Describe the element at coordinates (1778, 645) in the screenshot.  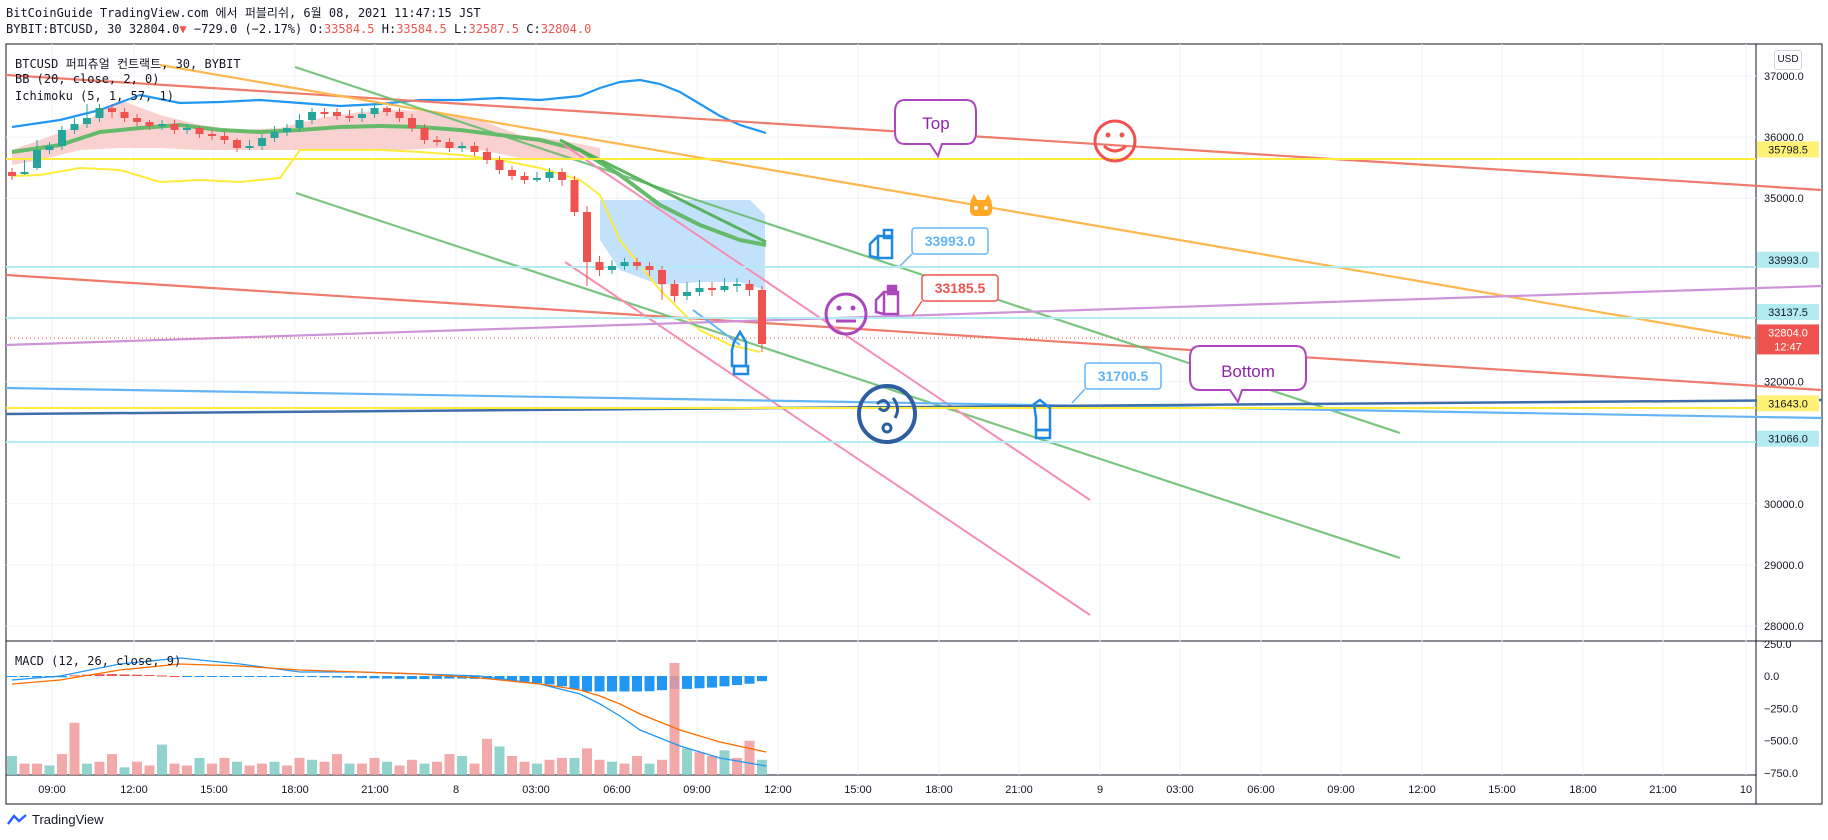
I see `macd-tick-label: 250.0` at that location.